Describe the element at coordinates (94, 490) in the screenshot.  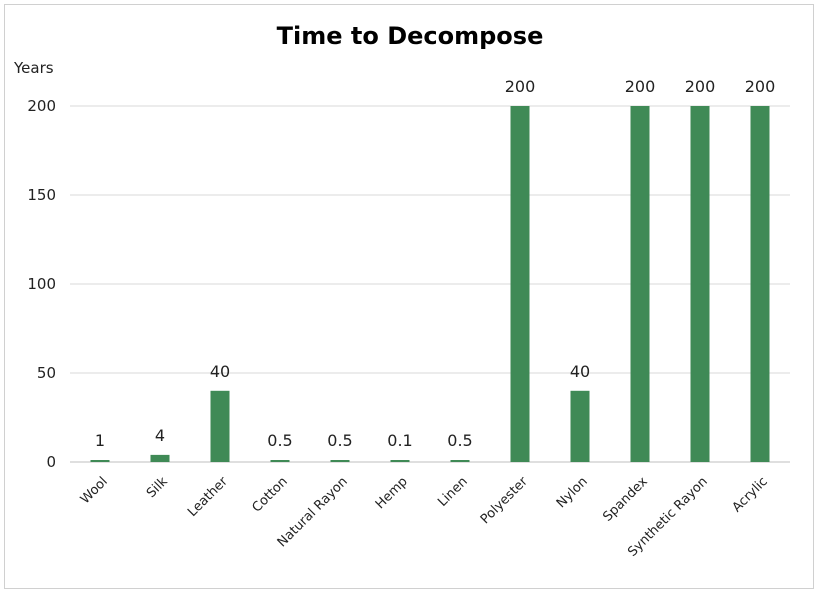
I see `x-tick-label: Wool` at that location.